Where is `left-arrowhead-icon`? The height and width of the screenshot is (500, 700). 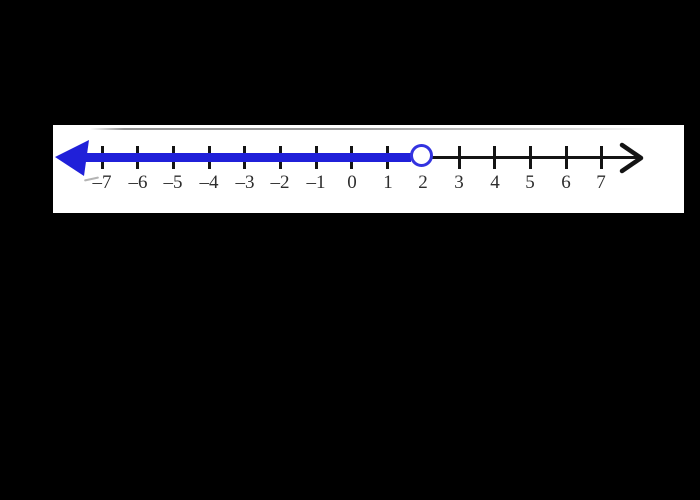
left-arrowhead-icon is located at coordinates (72, 158).